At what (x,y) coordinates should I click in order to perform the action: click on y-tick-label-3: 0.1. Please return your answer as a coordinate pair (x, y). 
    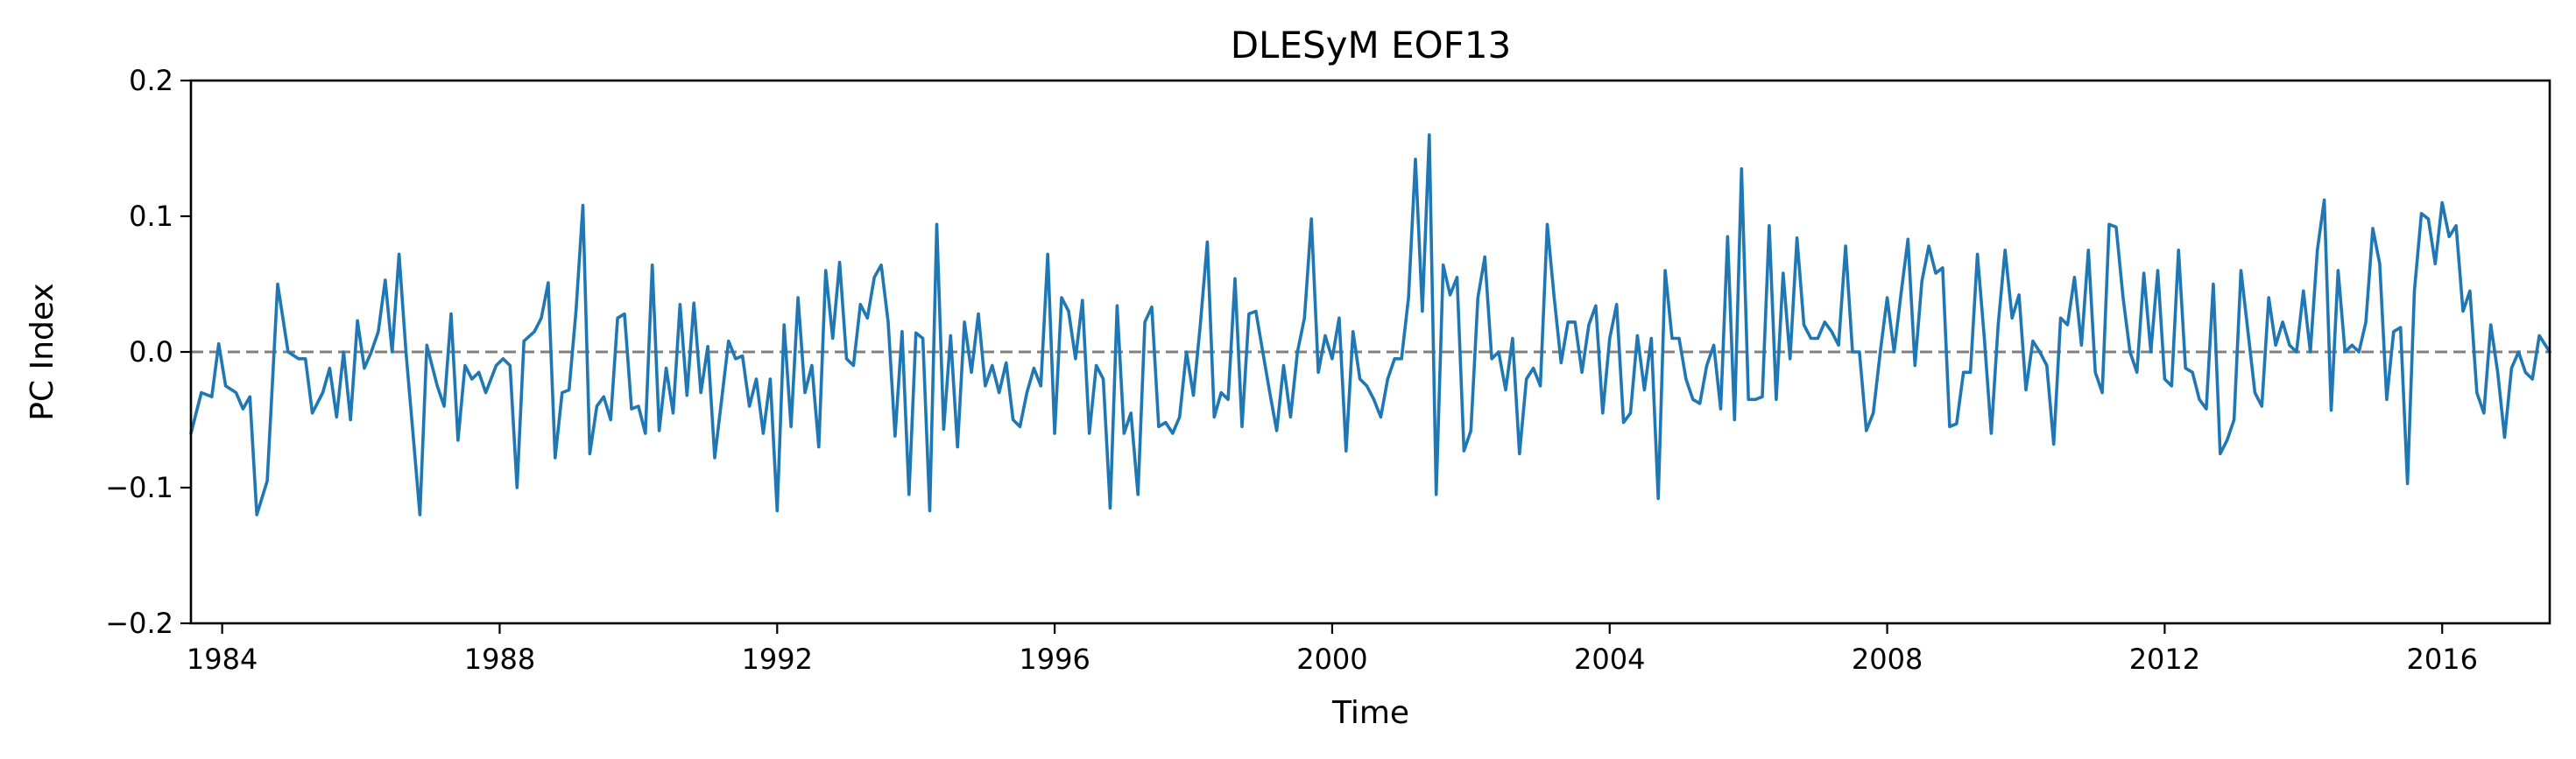
    Looking at the image, I should click on (151, 216).